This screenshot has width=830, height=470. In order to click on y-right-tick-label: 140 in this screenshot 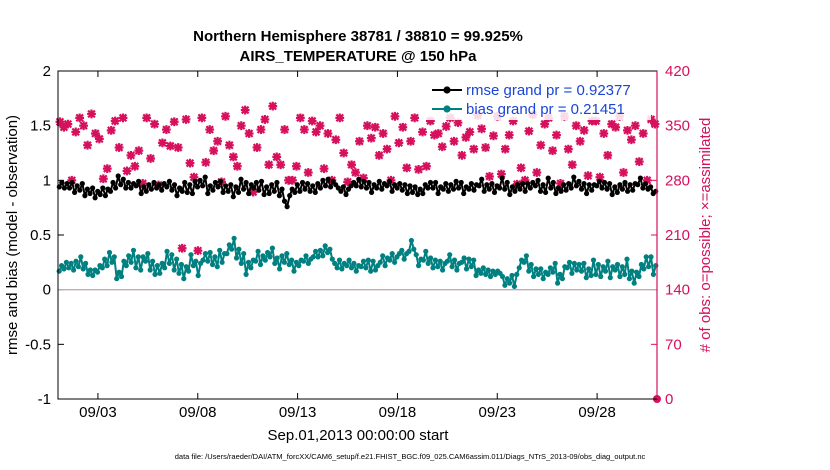, I will do `click(677, 290)`.